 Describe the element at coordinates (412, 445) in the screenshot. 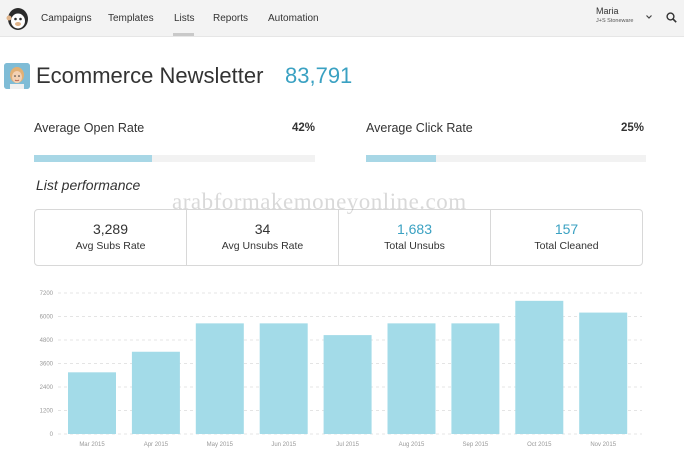

I see `x-tick-label: Aug 2015` at that location.